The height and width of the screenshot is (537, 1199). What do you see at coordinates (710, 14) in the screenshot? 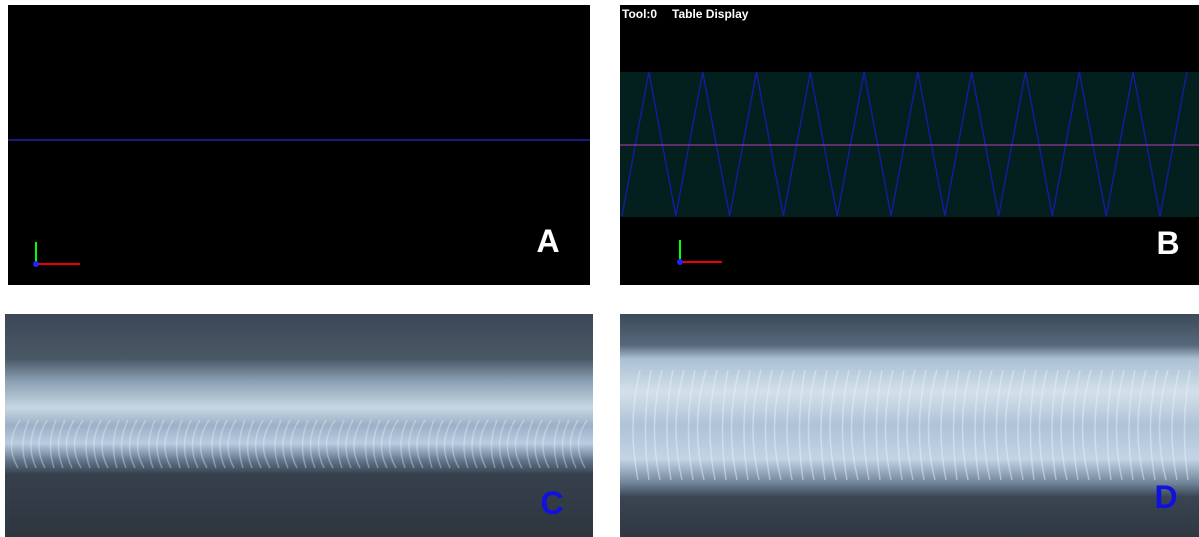
I see `mode-text: Table Display` at bounding box center [710, 14].